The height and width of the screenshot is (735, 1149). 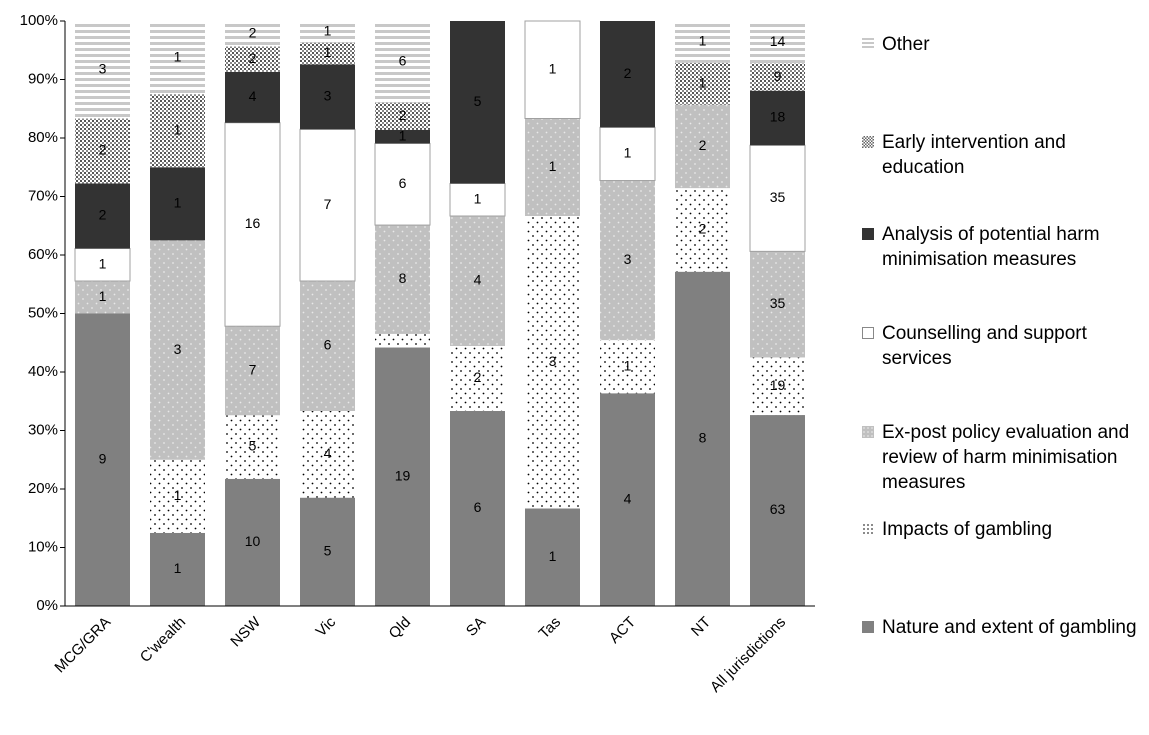 I want to click on data-label: 16, so click(x=253, y=223).